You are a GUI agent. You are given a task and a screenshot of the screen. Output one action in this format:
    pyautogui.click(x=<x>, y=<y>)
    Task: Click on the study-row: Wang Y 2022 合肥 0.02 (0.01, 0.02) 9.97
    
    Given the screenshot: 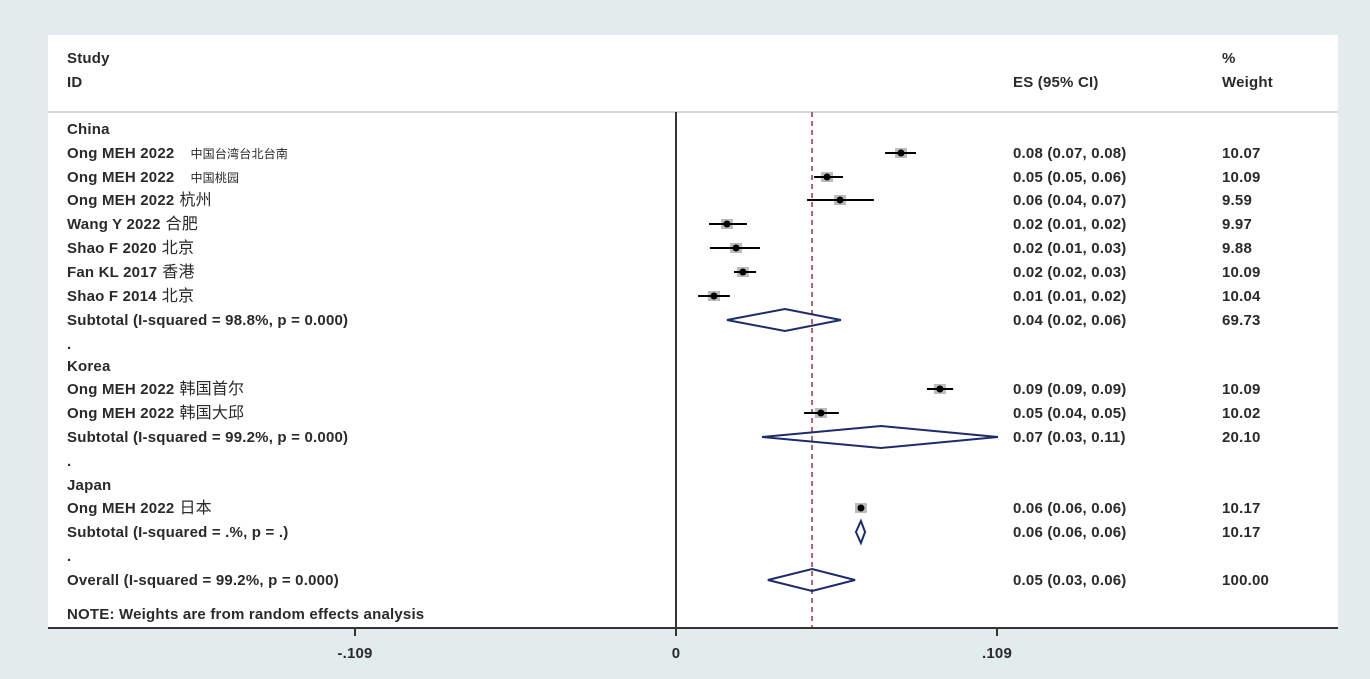 What is the action you would take?
    pyautogui.click(x=659, y=223)
    